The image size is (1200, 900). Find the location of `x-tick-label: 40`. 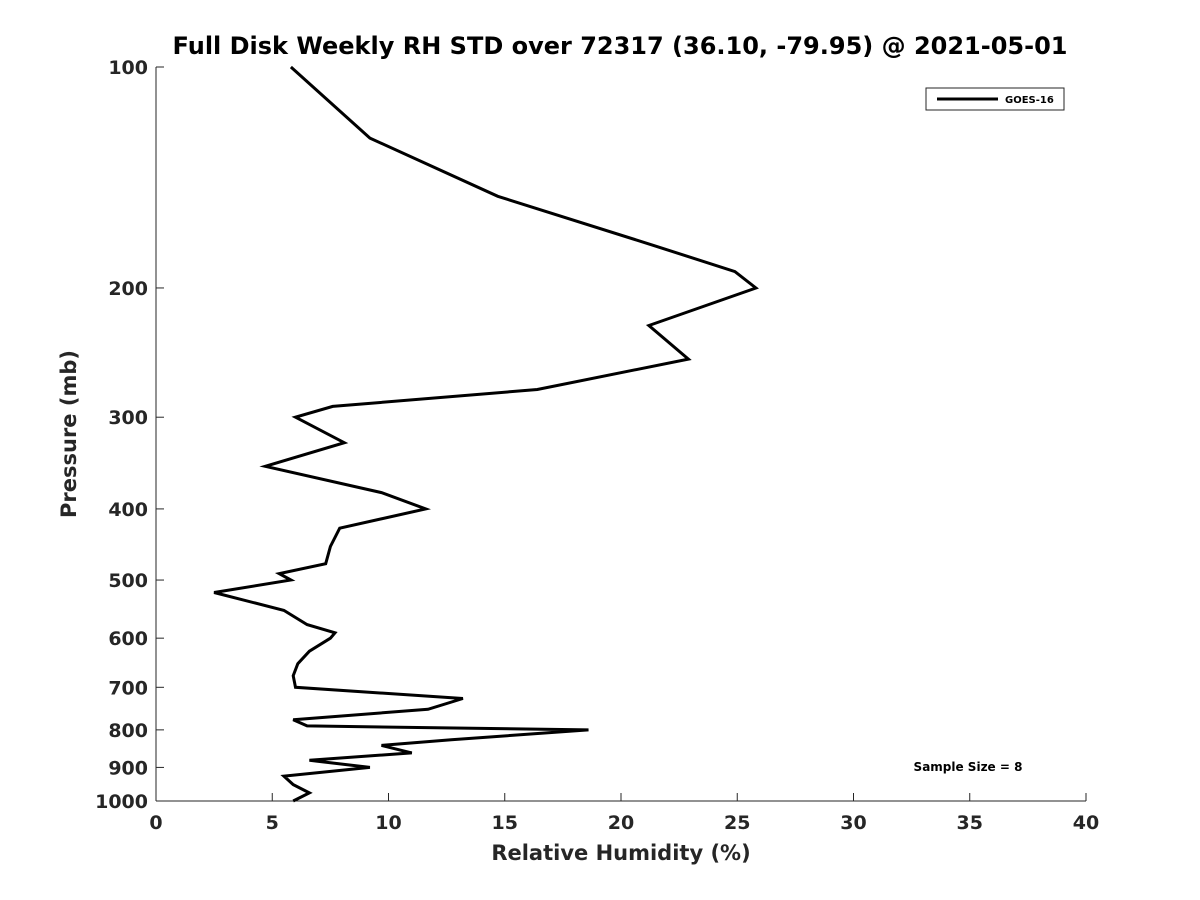

x-tick-label: 40 is located at coordinates (1086, 823).